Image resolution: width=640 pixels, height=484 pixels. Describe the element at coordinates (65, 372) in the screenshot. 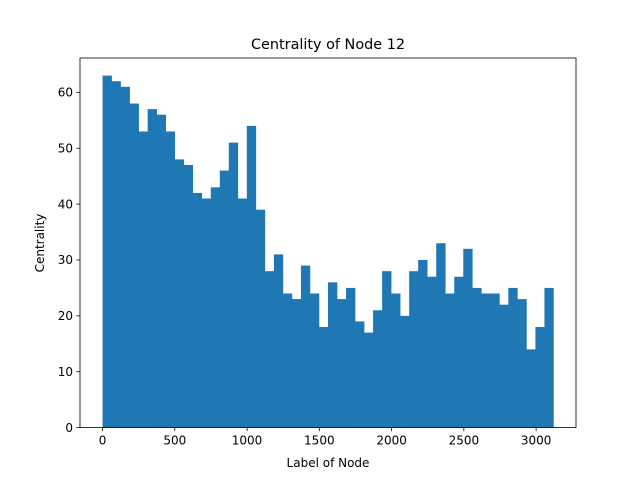

I see `y-tick-label: 10` at that location.